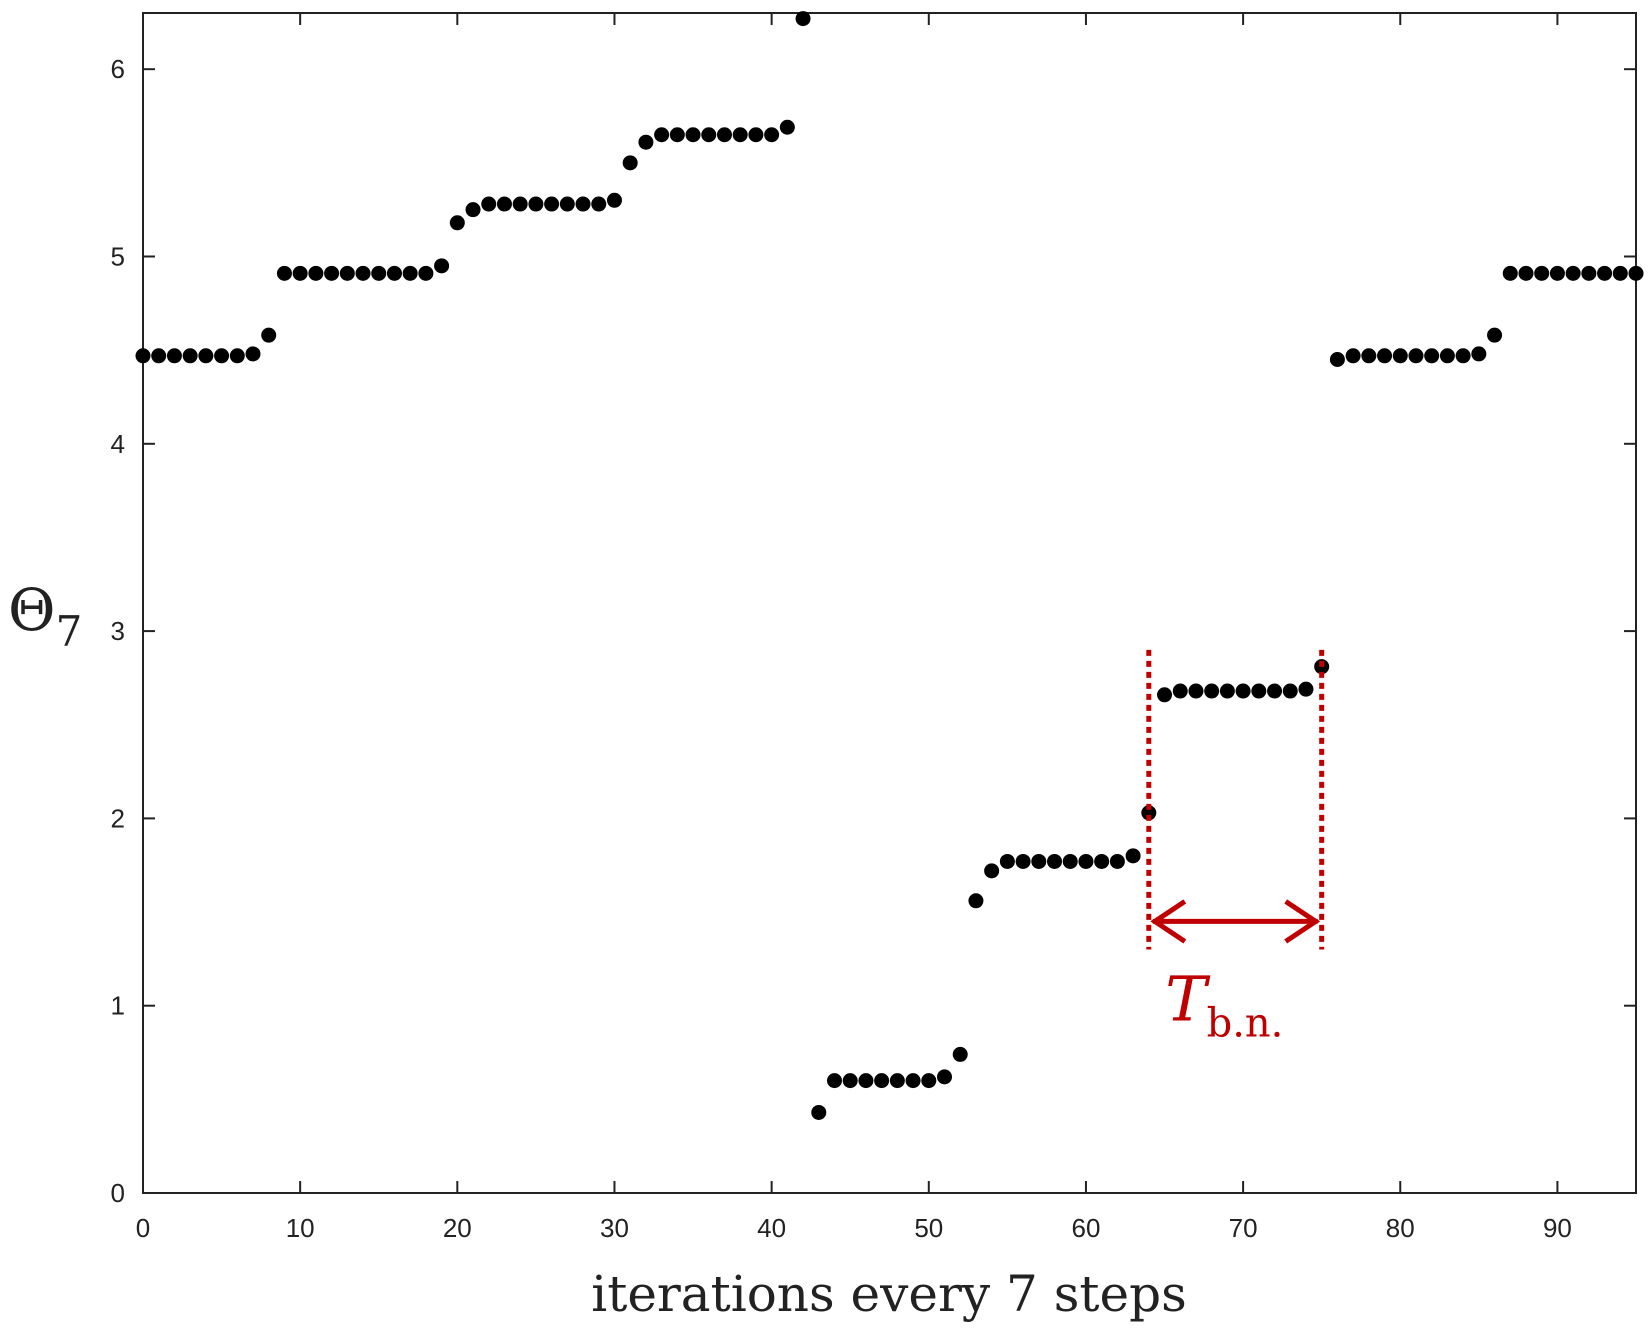  What do you see at coordinates (1245, 1024) in the screenshot?
I see `annotation-label-sub: b.n.` at bounding box center [1245, 1024].